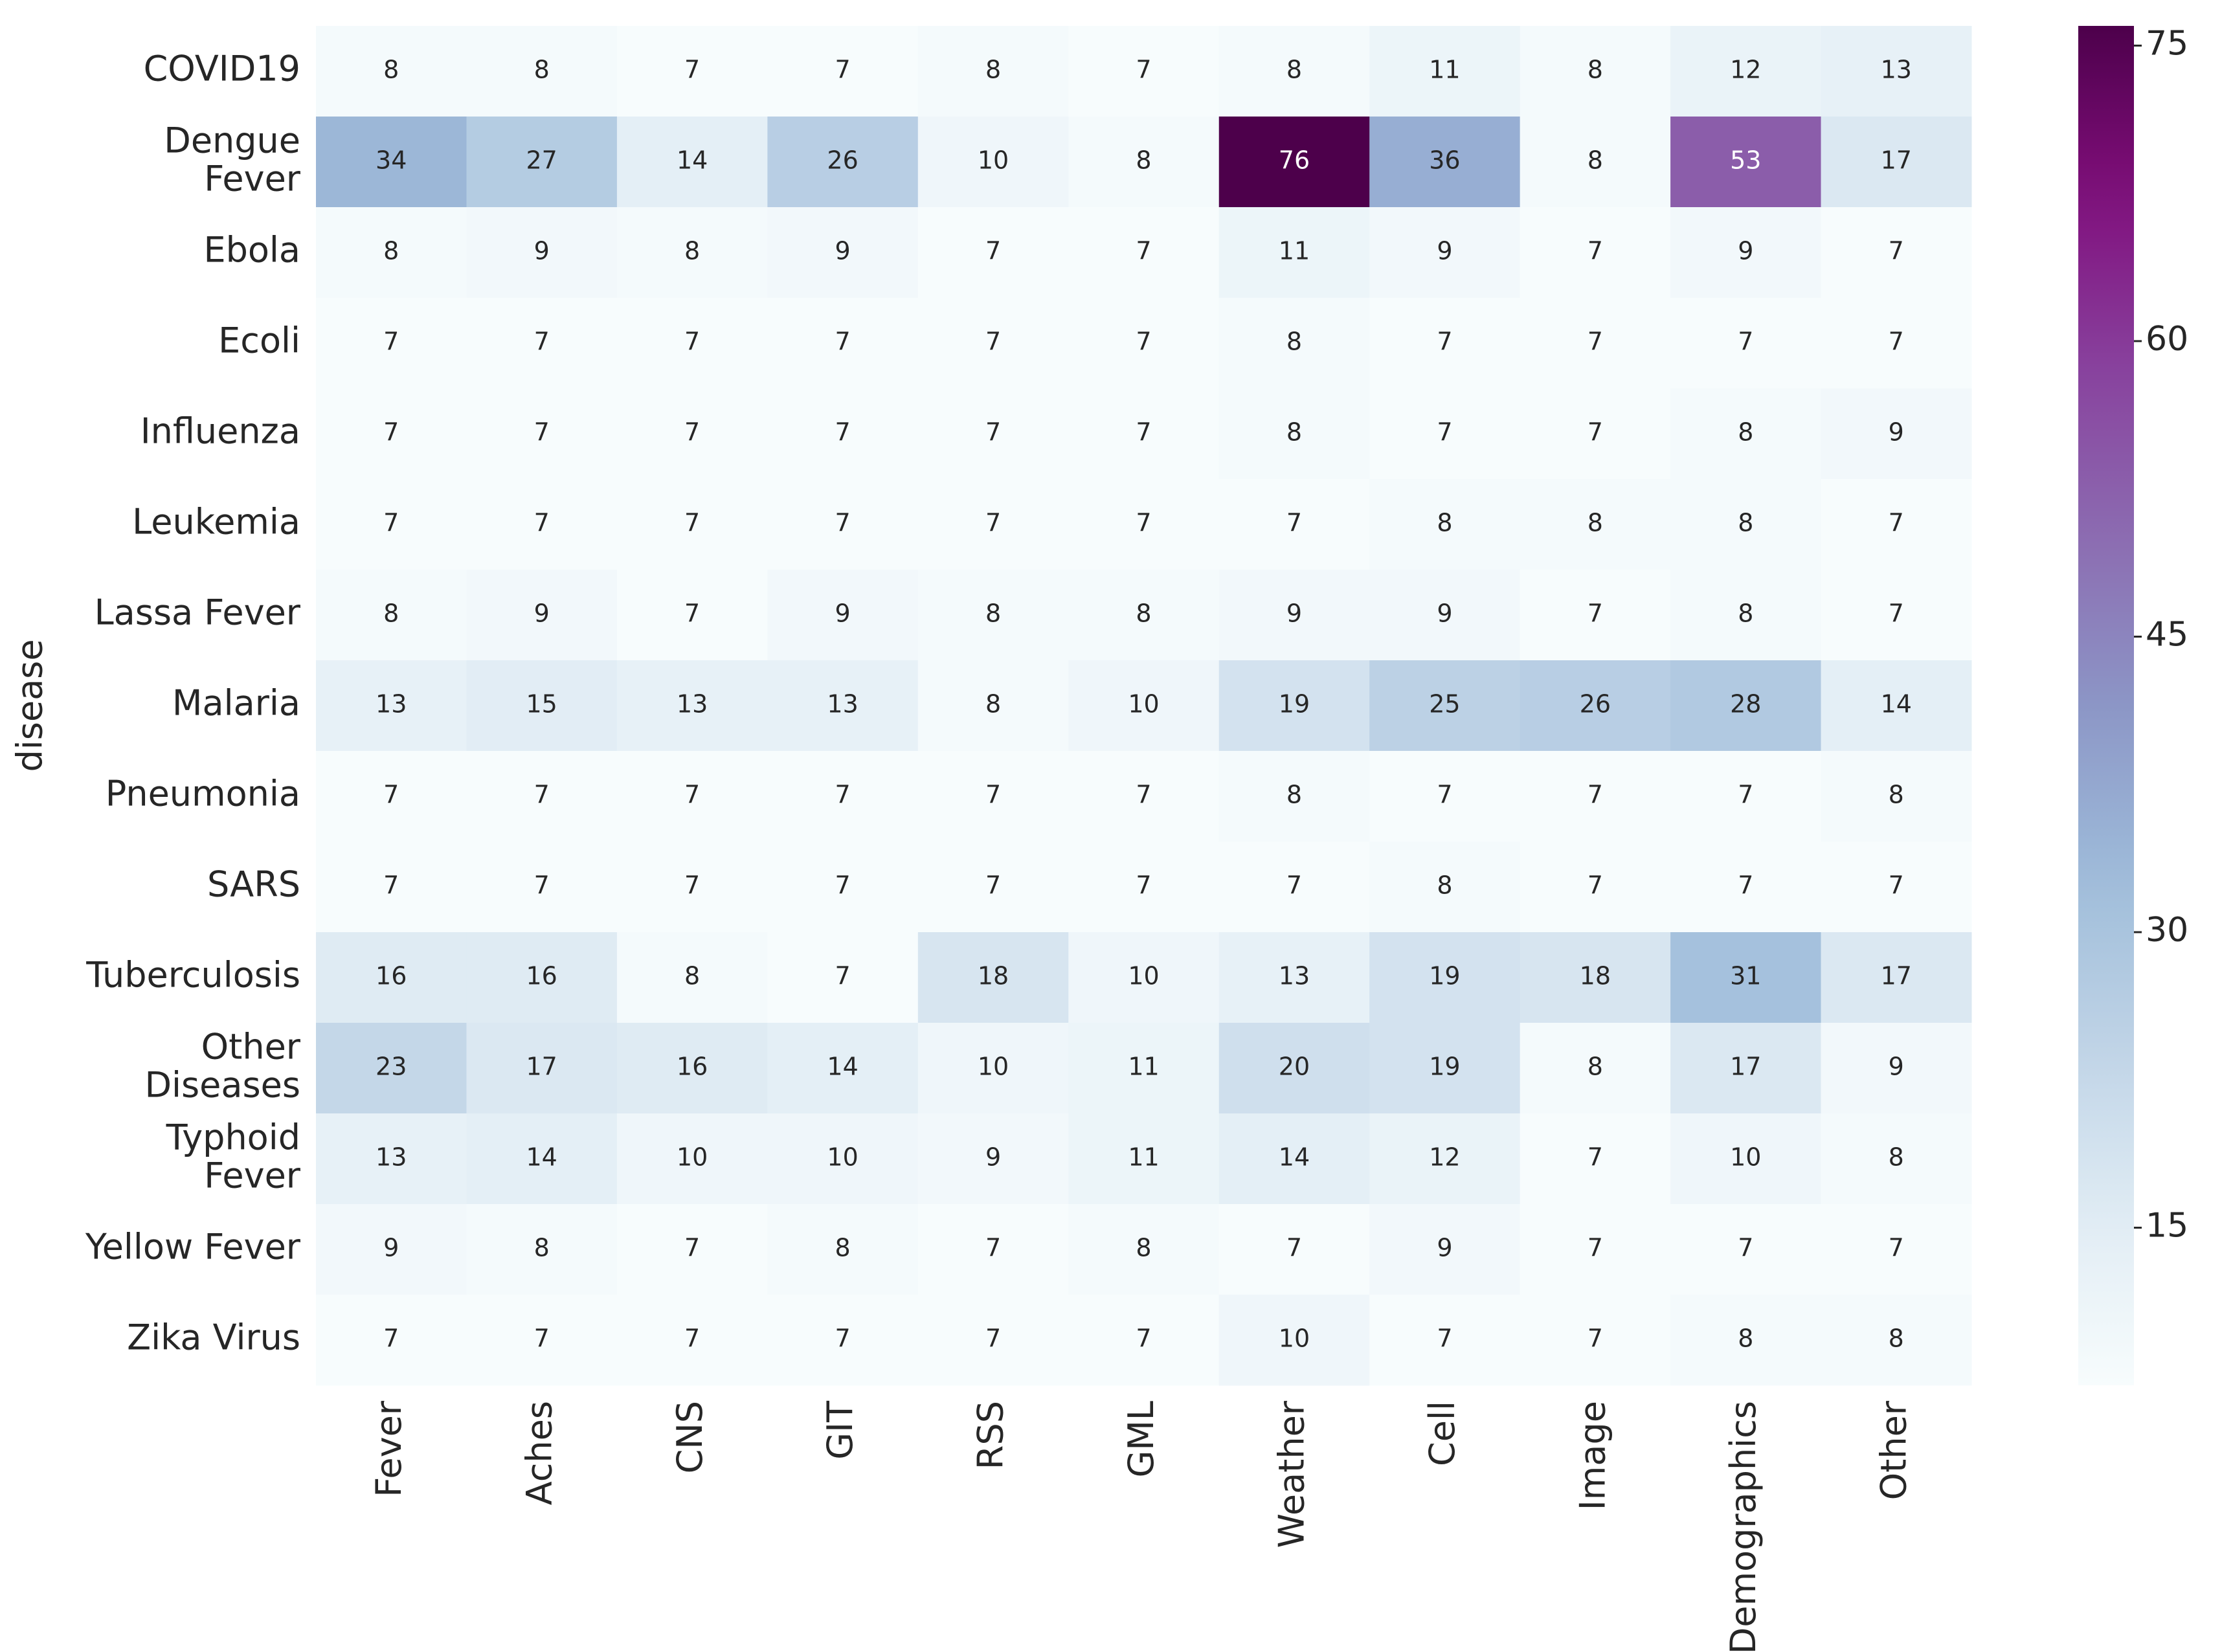 Image resolution: width=2233 pixels, height=1652 pixels. I want to click on column-label: GIT, so click(840, 1430).